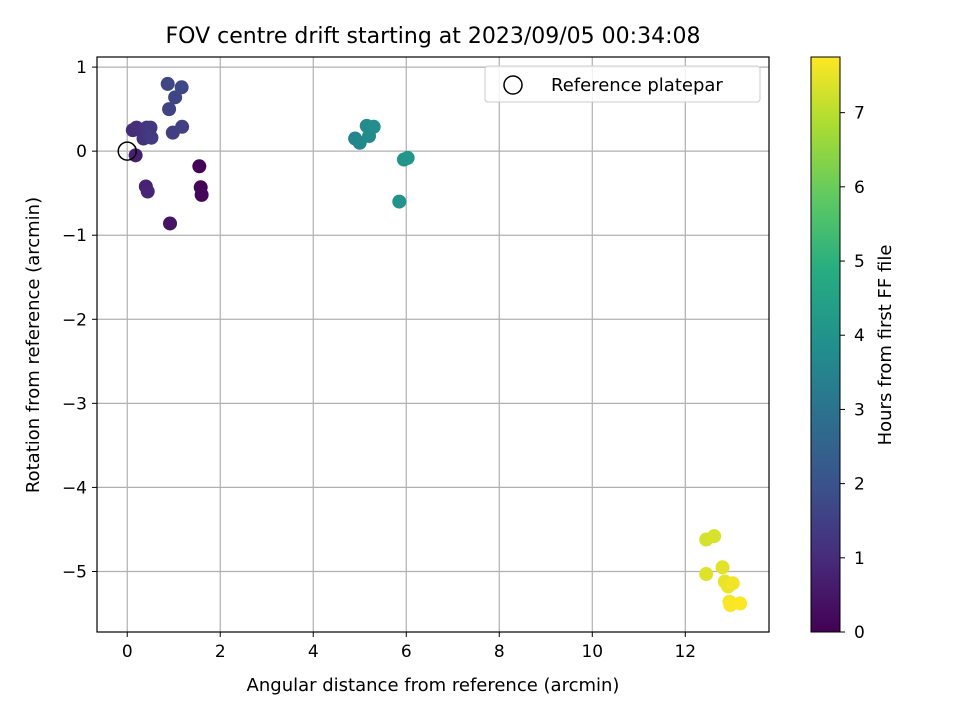 This screenshot has height=720, width=960. What do you see at coordinates (33, 345) in the screenshot?
I see `y-axis-label: Rotation from reference (arcmin)` at bounding box center [33, 345].